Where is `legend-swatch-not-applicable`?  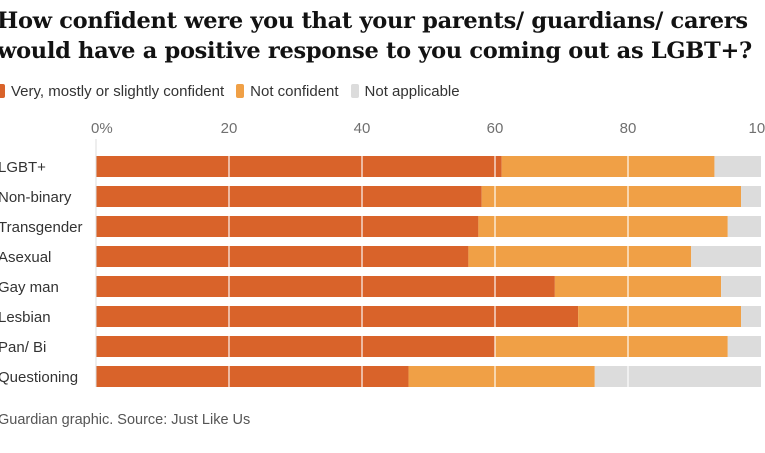 legend-swatch-not-applicable is located at coordinates (354, 91).